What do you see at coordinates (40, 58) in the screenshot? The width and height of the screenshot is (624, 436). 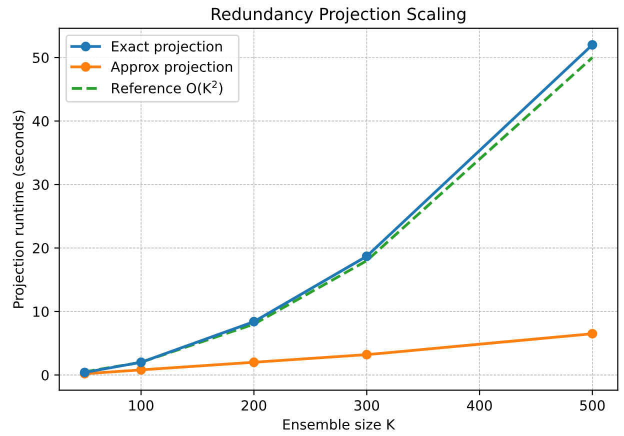 I see `y-tick-label: 50` at bounding box center [40, 58].